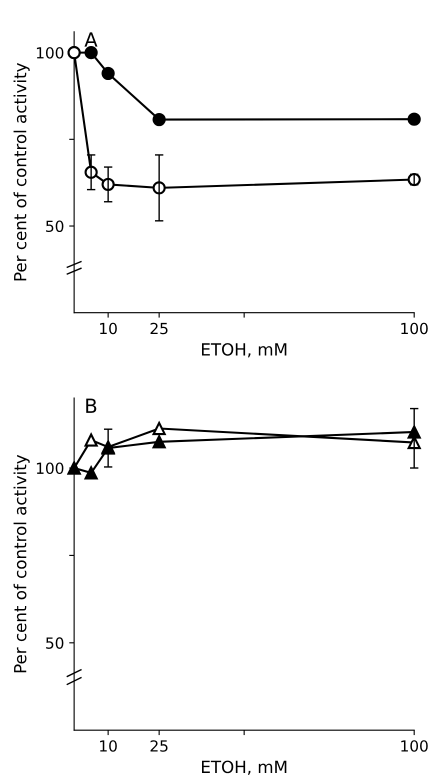 The image size is (431, 776). Describe the element at coordinates (91, 39) in the screenshot. I see `chart-title: A` at that location.